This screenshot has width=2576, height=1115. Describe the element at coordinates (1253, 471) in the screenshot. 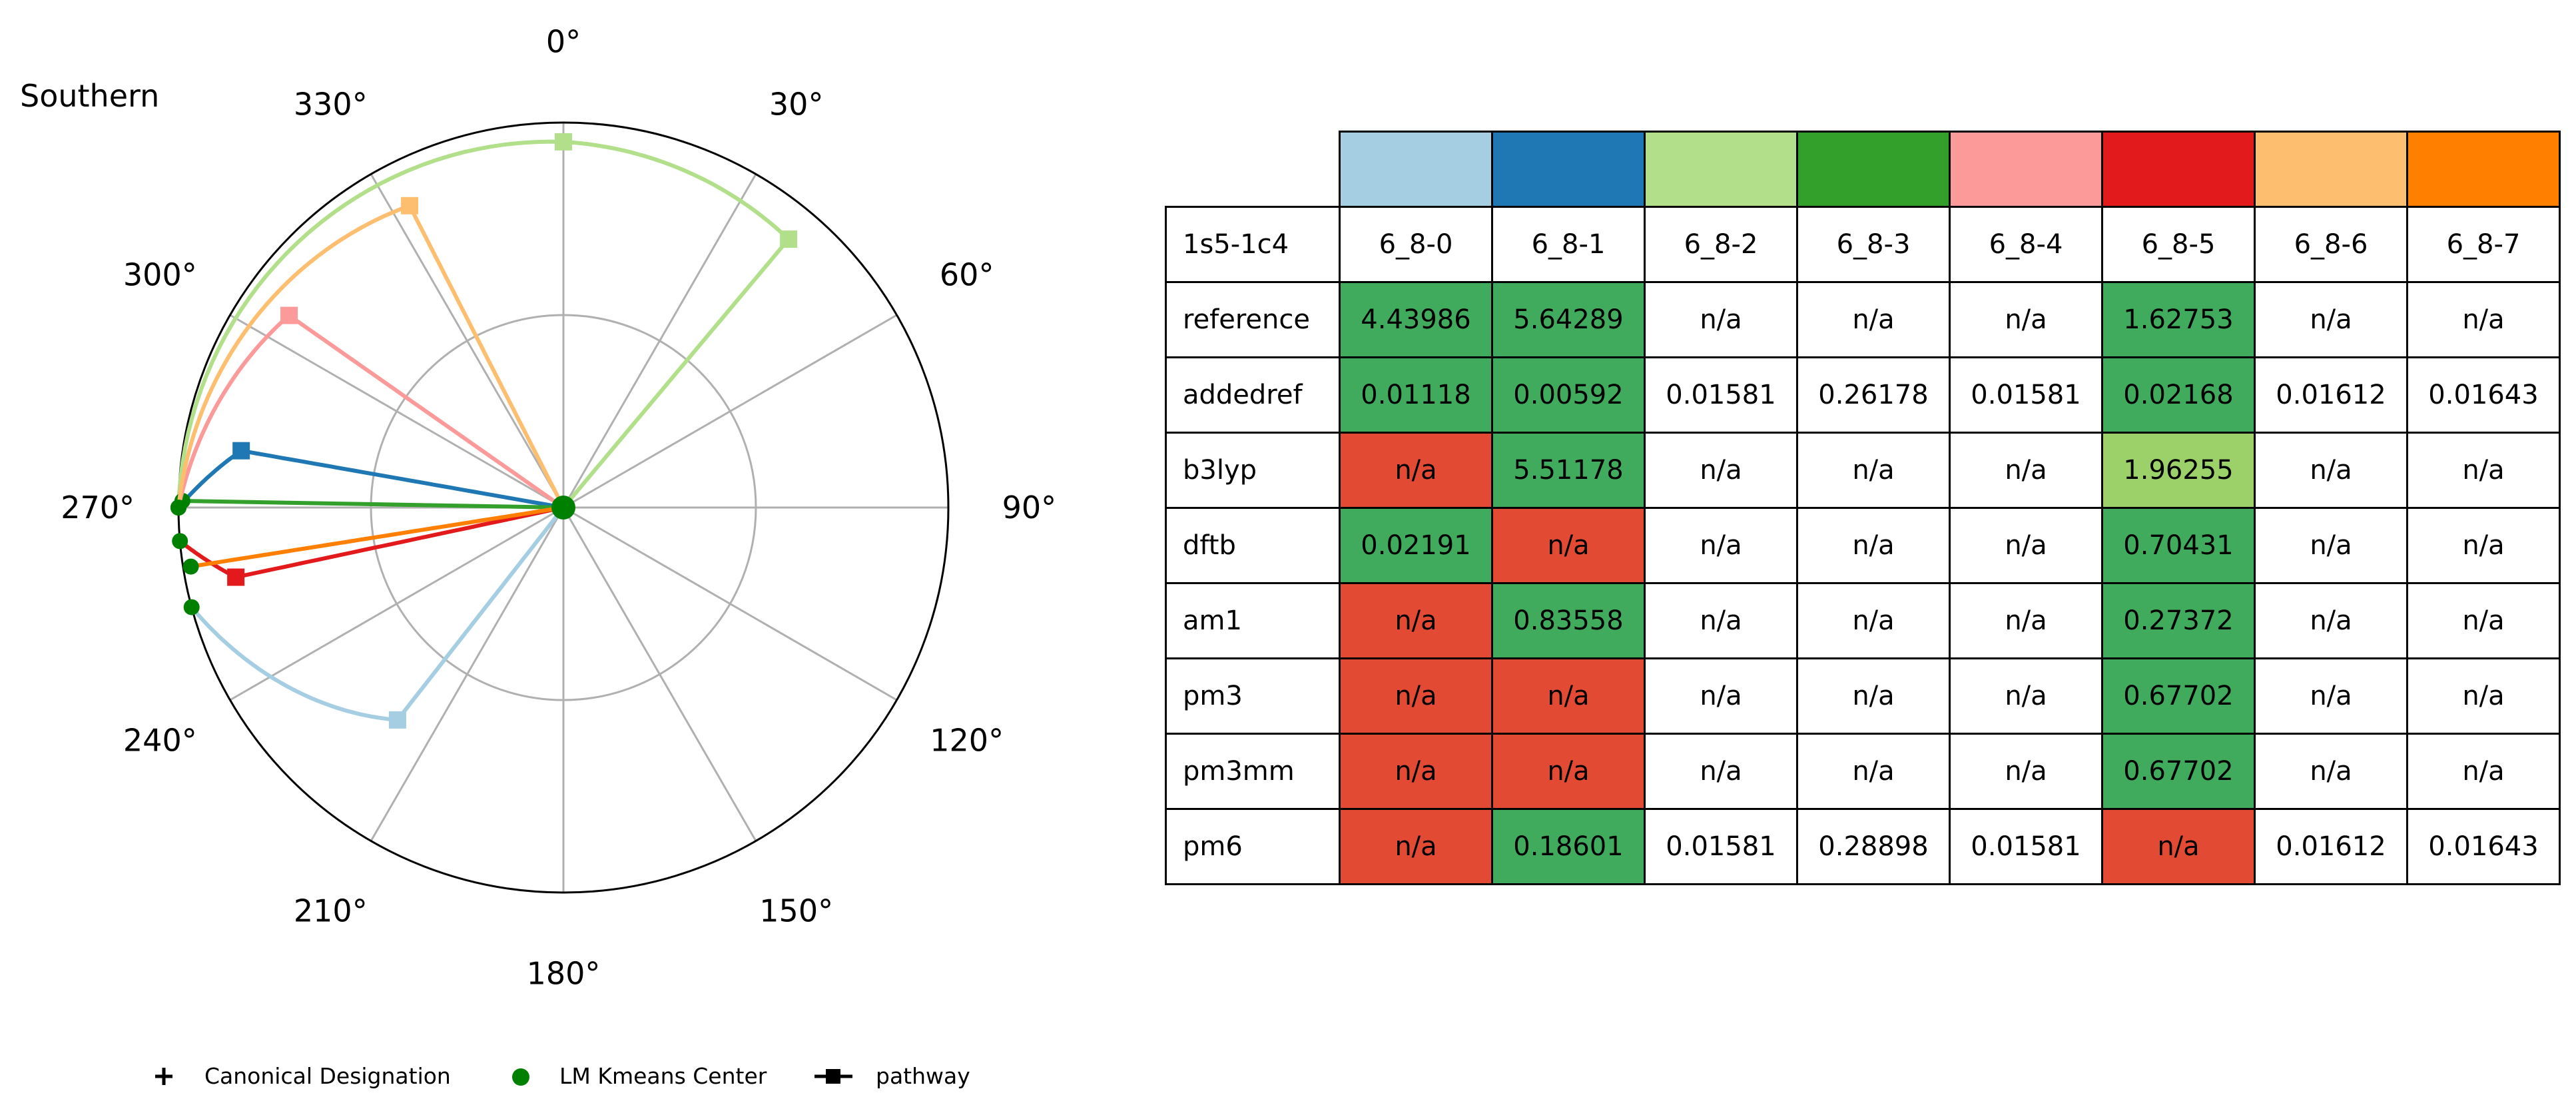

I see `row-label: b3lyp` at that location.